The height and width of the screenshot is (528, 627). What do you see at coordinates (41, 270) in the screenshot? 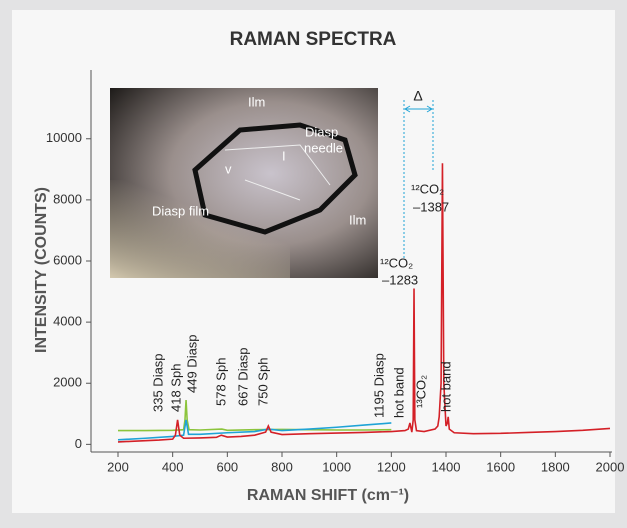
I see `y-axis-label: INTENSITY (COUNTS)` at bounding box center [41, 270].